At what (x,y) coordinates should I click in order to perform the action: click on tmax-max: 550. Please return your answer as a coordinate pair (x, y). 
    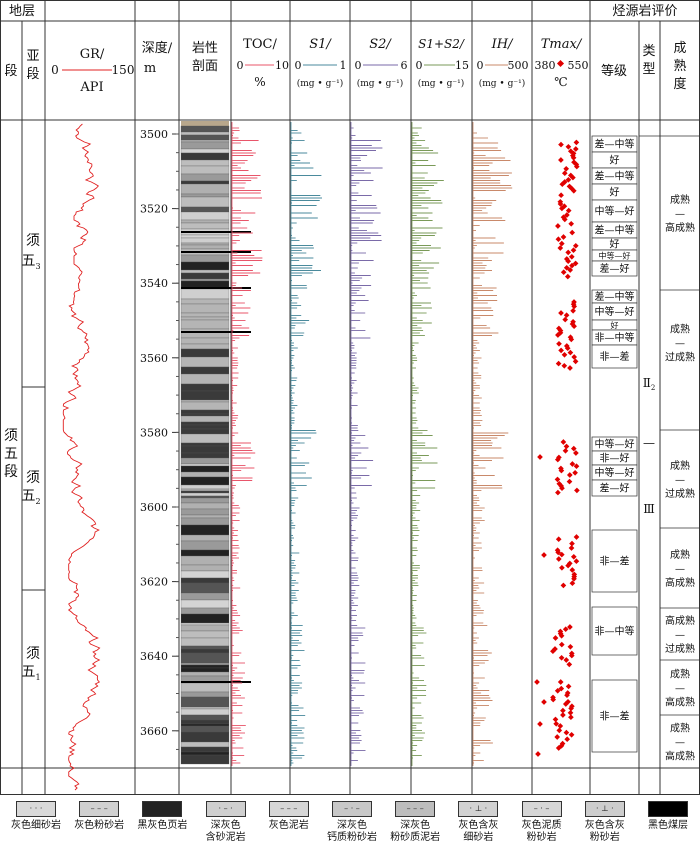
    Looking at the image, I should click on (578, 65).